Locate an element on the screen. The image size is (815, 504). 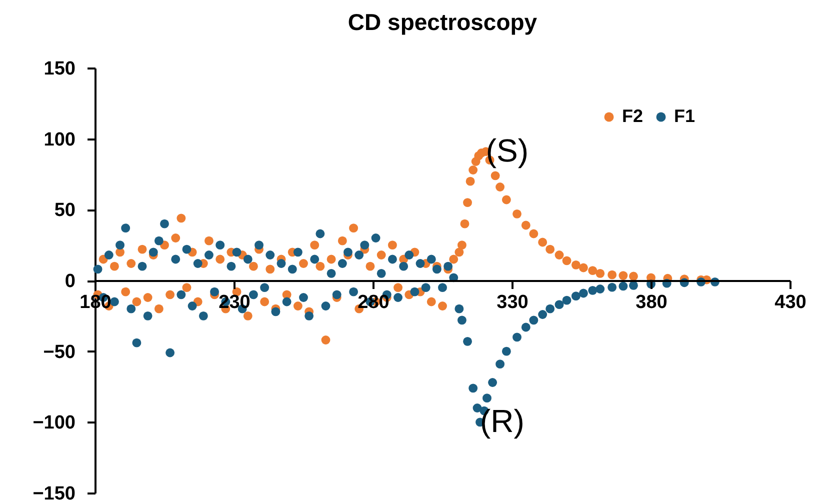
y-tick-label: −150 is located at coordinates (54, 494).